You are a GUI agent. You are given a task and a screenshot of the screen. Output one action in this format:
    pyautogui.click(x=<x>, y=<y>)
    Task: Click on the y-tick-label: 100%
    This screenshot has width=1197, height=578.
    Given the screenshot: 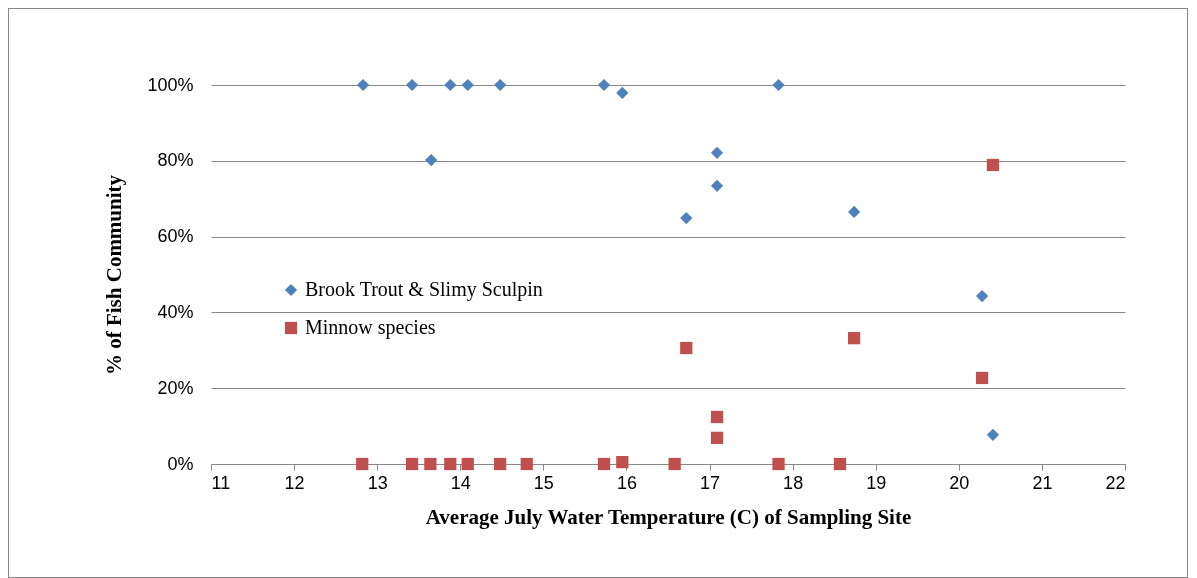 What is the action you would take?
    pyautogui.click(x=170, y=84)
    